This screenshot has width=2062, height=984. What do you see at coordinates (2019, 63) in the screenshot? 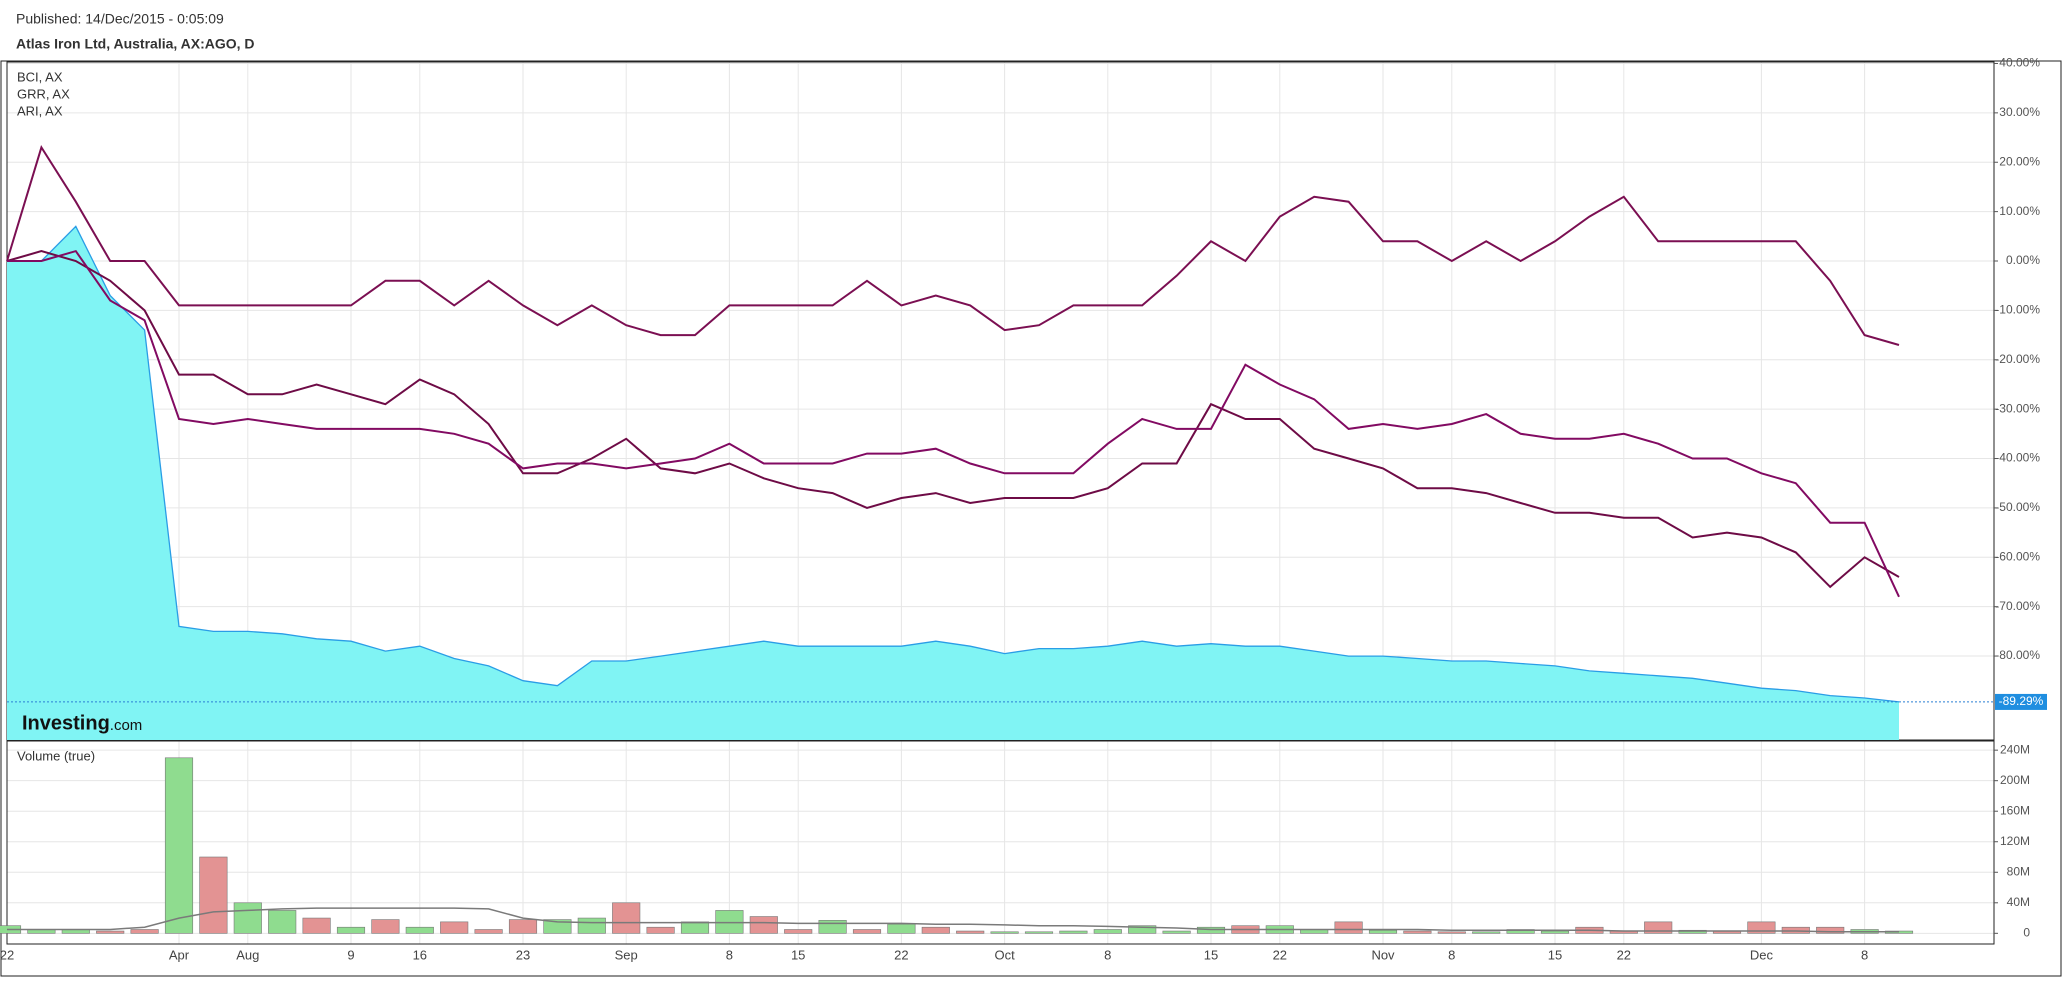
I see `y-tick-label: 40.00%` at bounding box center [2019, 63].